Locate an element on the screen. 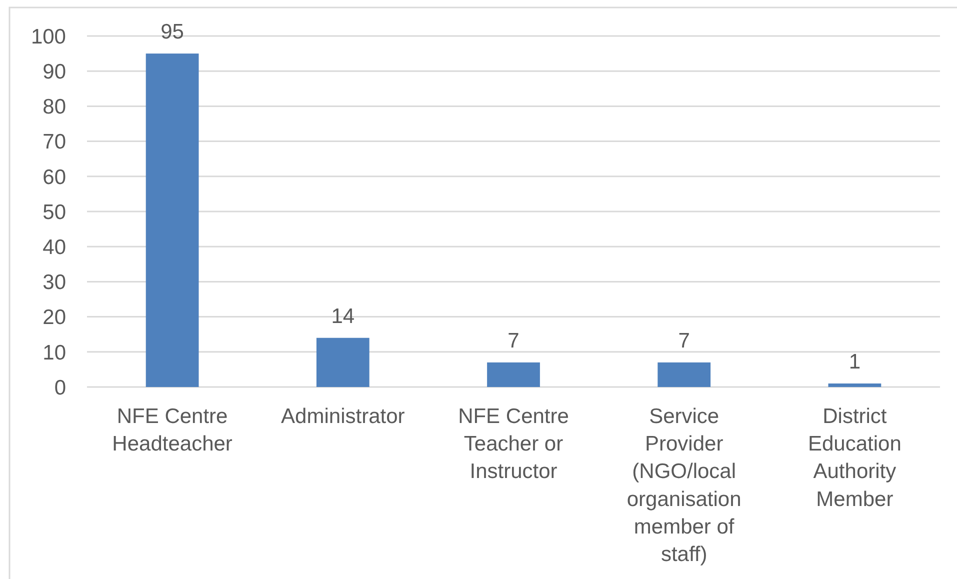 The width and height of the screenshot is (957, 579). data-label: 1 is located at coordinates (854, 362).